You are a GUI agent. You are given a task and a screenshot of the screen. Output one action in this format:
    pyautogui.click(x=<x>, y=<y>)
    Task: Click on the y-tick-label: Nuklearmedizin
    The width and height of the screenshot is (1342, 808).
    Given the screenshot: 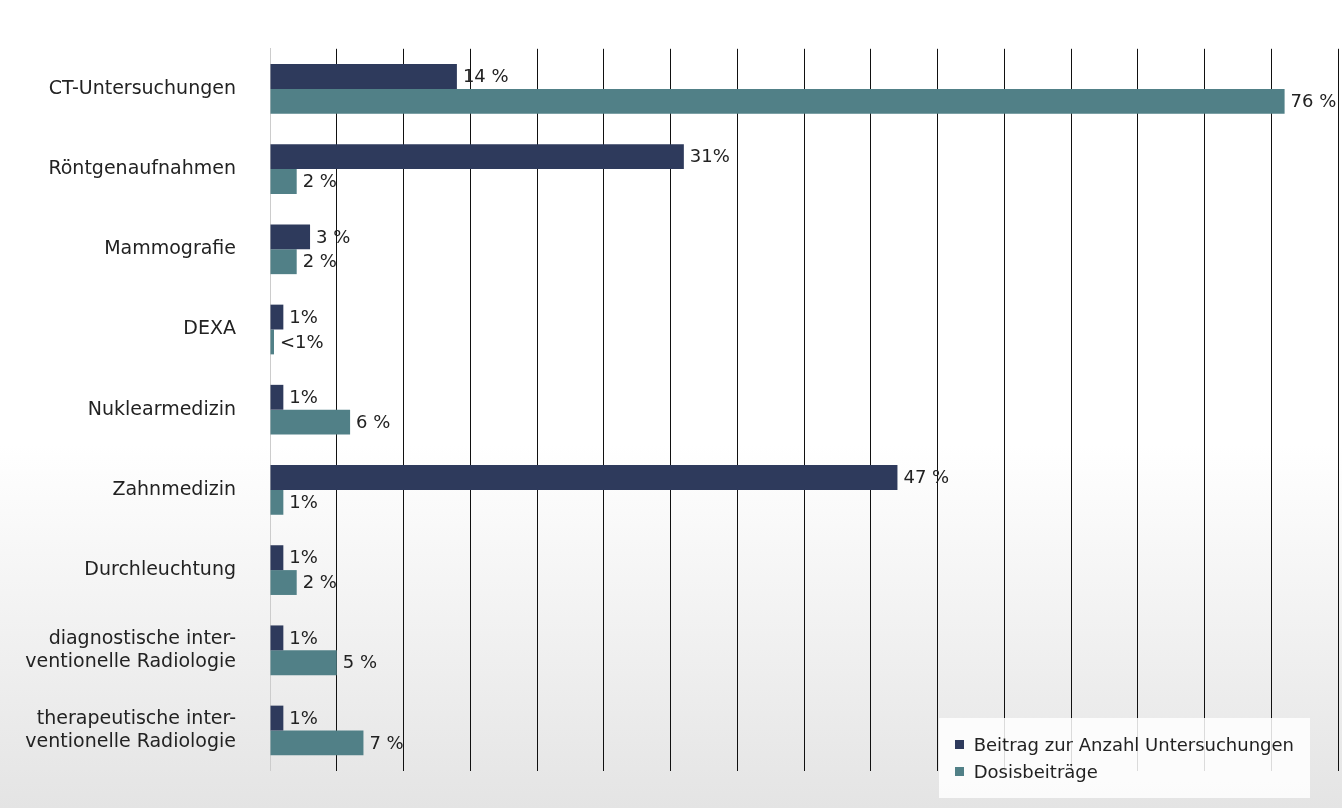 What is the action you would take?
    pyautogui.click(x=161, y=407)
    